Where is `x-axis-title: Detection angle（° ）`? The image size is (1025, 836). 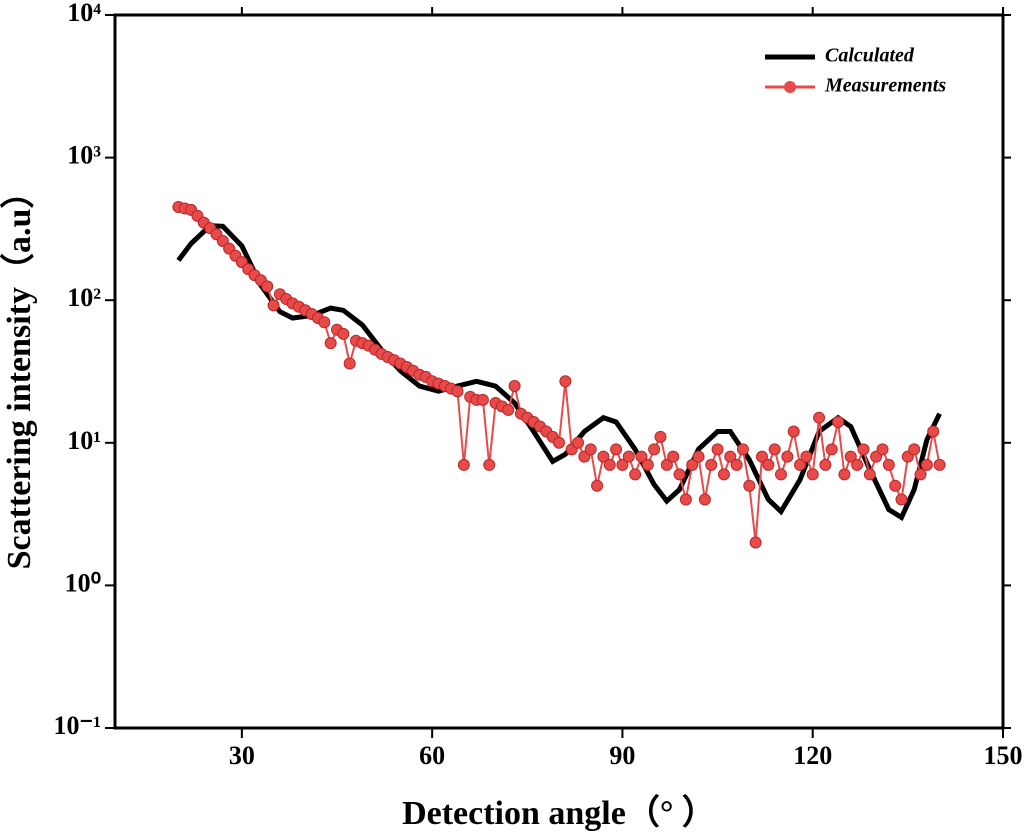
x-axis-title: Detection angle（° ） is located at coordinates (559, 812).